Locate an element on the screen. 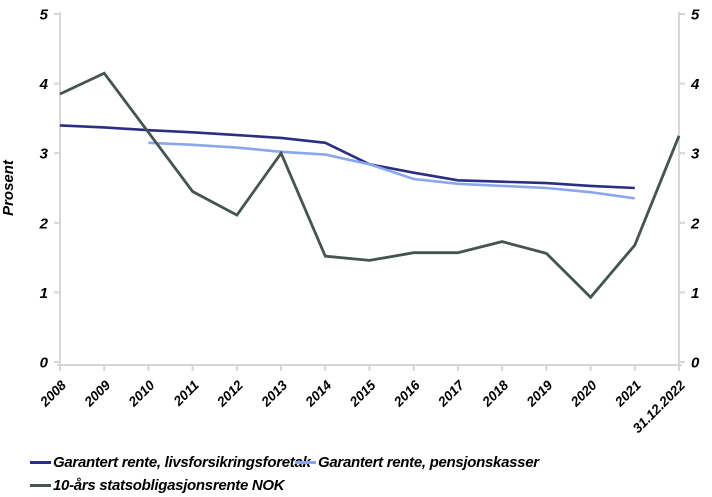 This screenshot has height=497, width=712. legend-item-livsforsikringsforetak: Garantert rente, livsforsikringsforetak is located at coordinates (170, 462).